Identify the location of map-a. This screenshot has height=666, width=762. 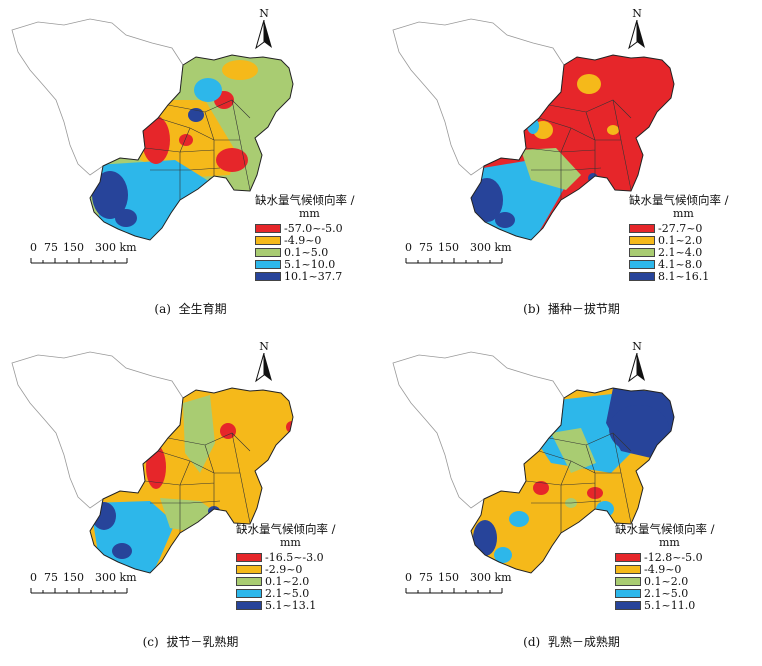
(152, 129).